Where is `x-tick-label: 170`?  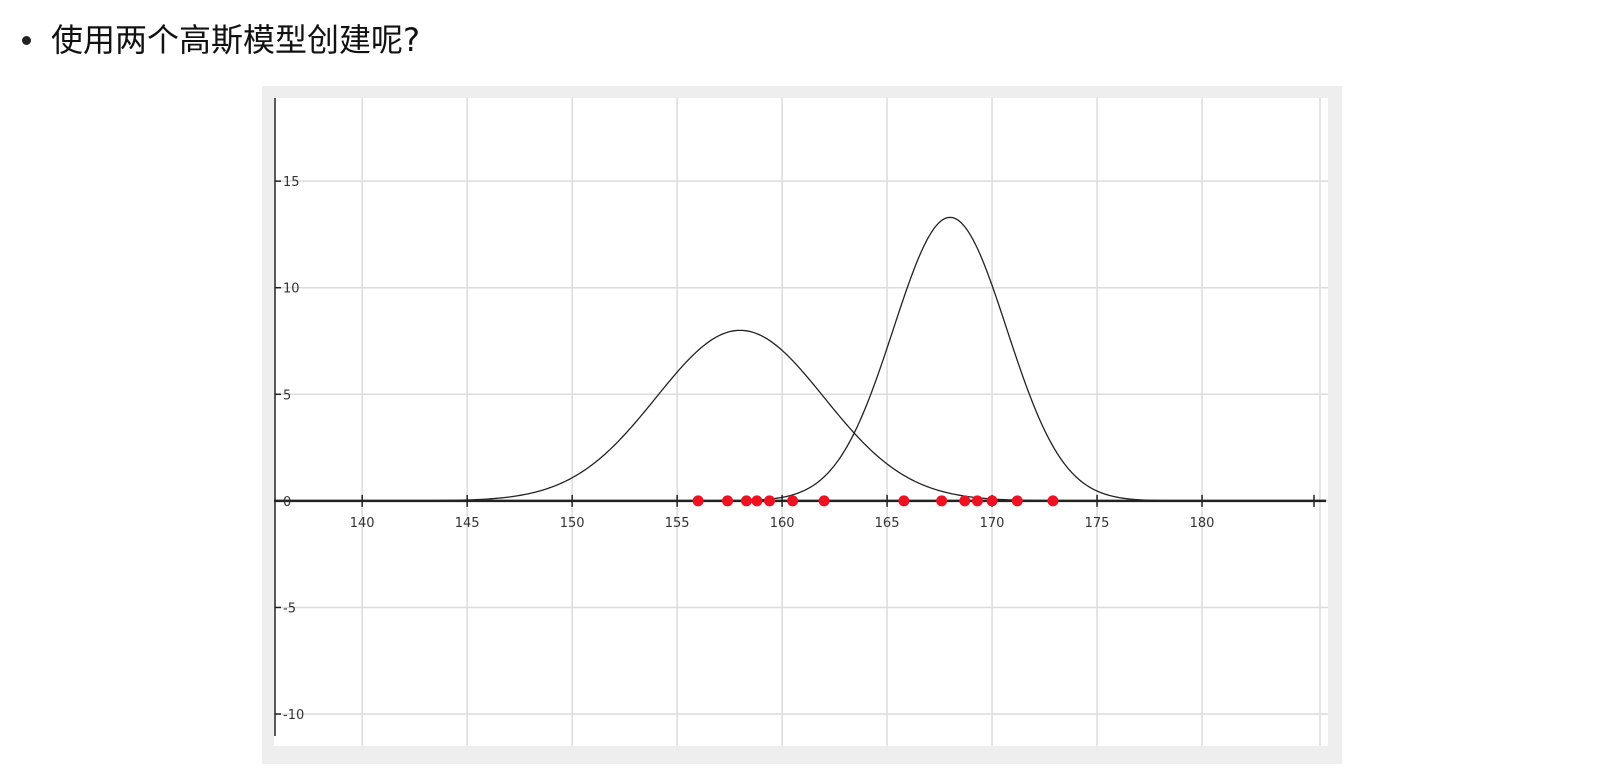
x-tick-label: 170 is located at coordinates (992, 523).